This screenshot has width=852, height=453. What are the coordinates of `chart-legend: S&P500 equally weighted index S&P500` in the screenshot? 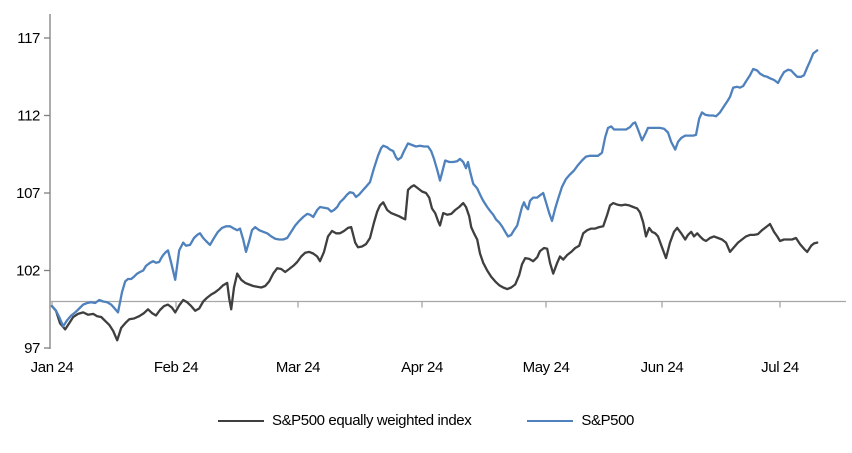 It's located at (426, 420).